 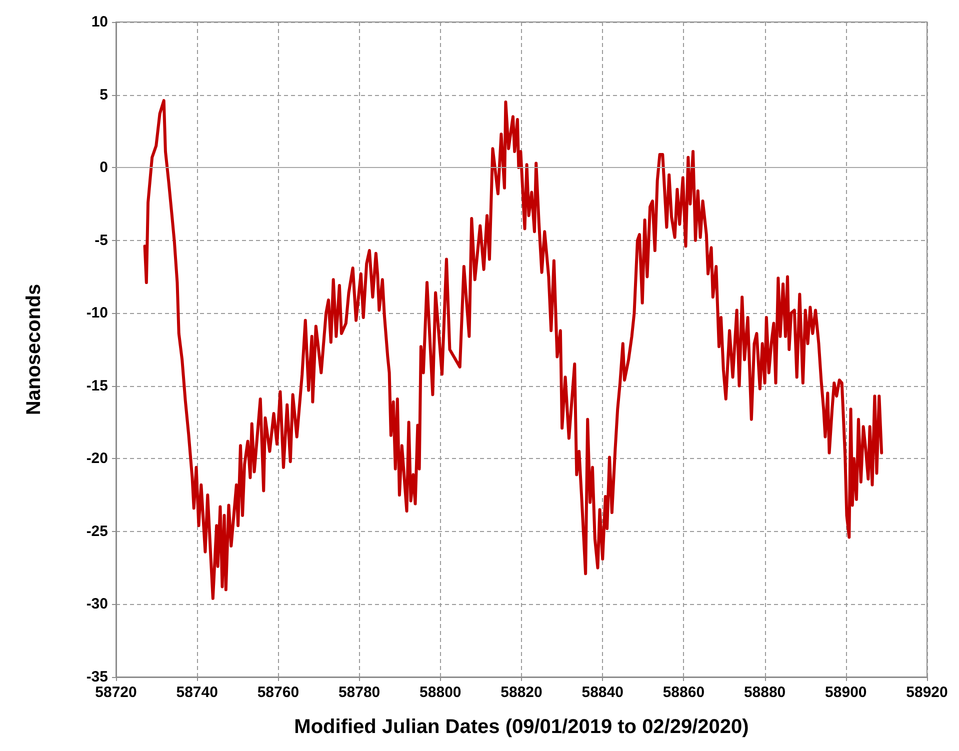 What do you see at coordinates (521, 727) in the screenshot?
I see `x-axis-title: Modified Julian Dates (09/01/2019 to 02/29/2020)` at bounding box center [521, 727].